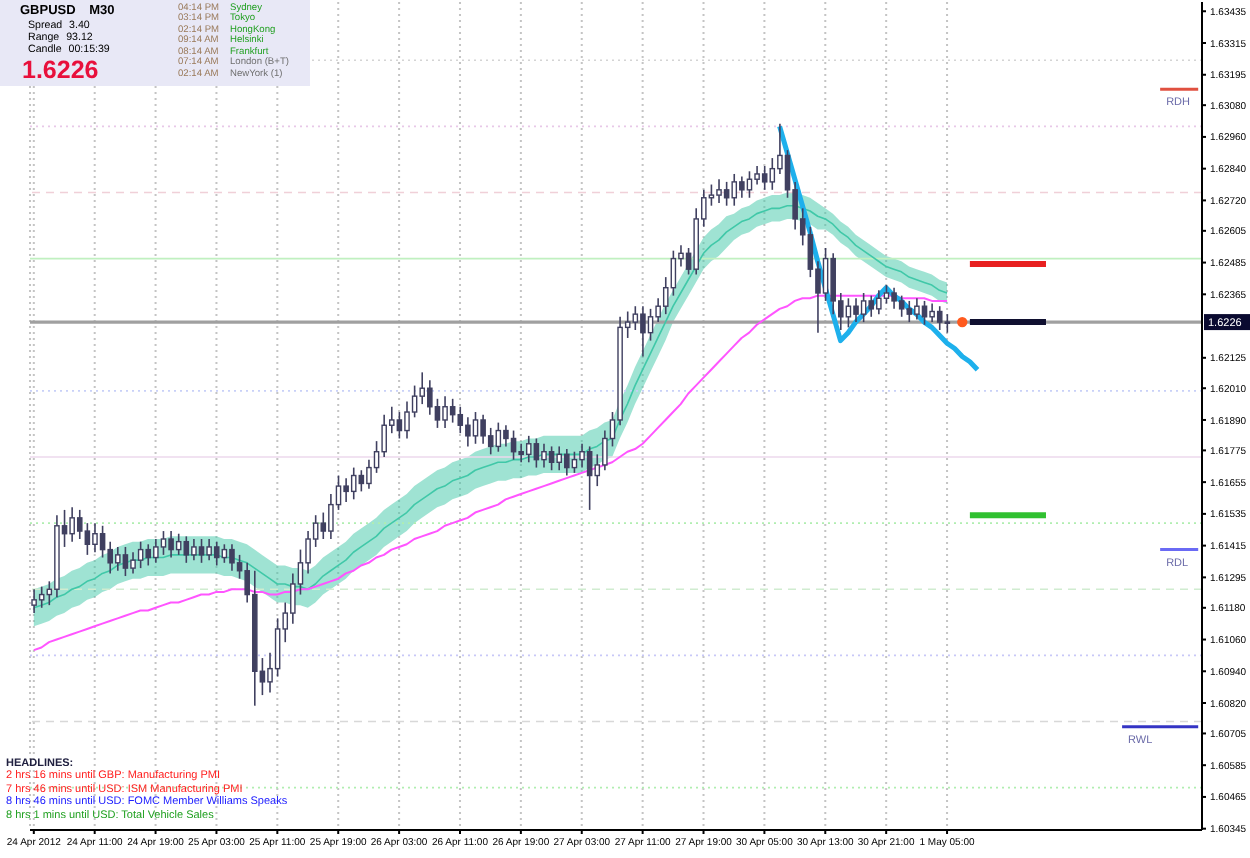 This screenshot has width=1250, height=858. What do you see at coordinates (878, 248) in the screenshot?
I see `line-series` at bounding box center [878, 248].